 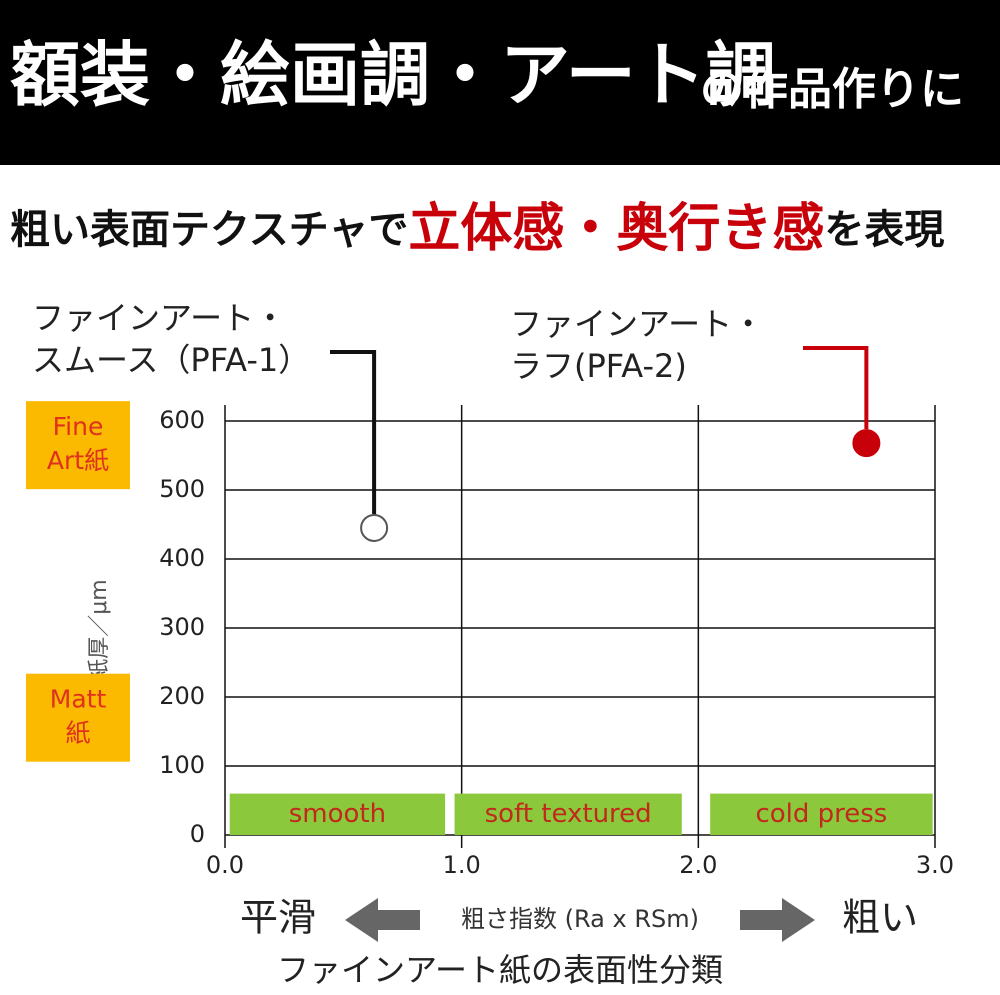 What do you see at coordinates (935, 865) in the screenshot?
I see `x-tick-label: 3.0` at bounding box center [935, 865].